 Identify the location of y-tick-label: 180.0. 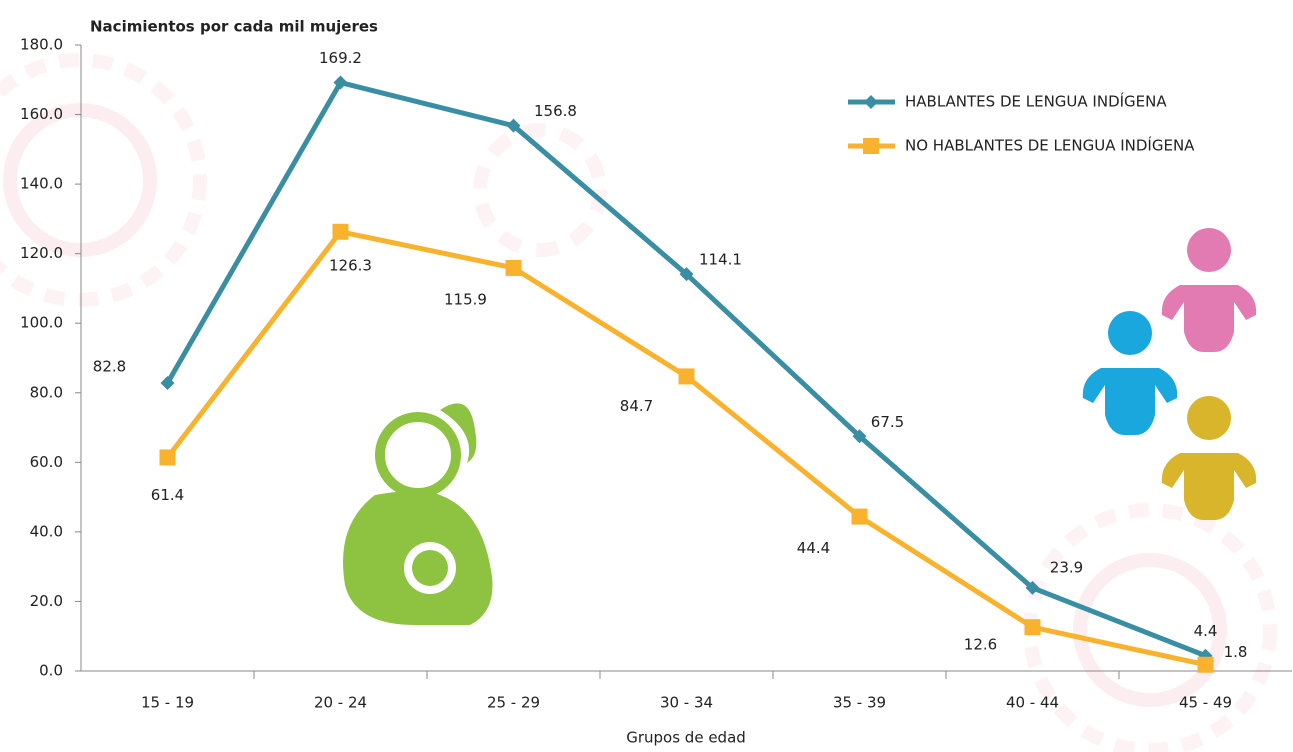
(41, 45).